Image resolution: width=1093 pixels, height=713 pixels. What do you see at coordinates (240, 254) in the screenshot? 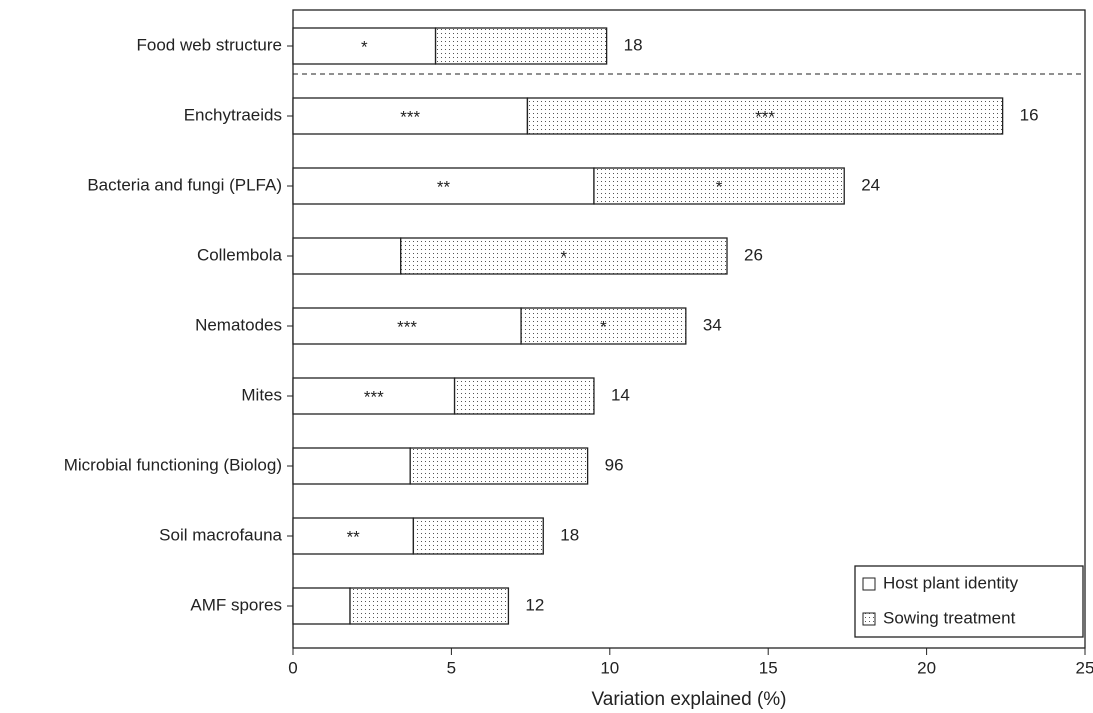
I see `y-tick-label: Collembola` at bounding box center [240, 254].